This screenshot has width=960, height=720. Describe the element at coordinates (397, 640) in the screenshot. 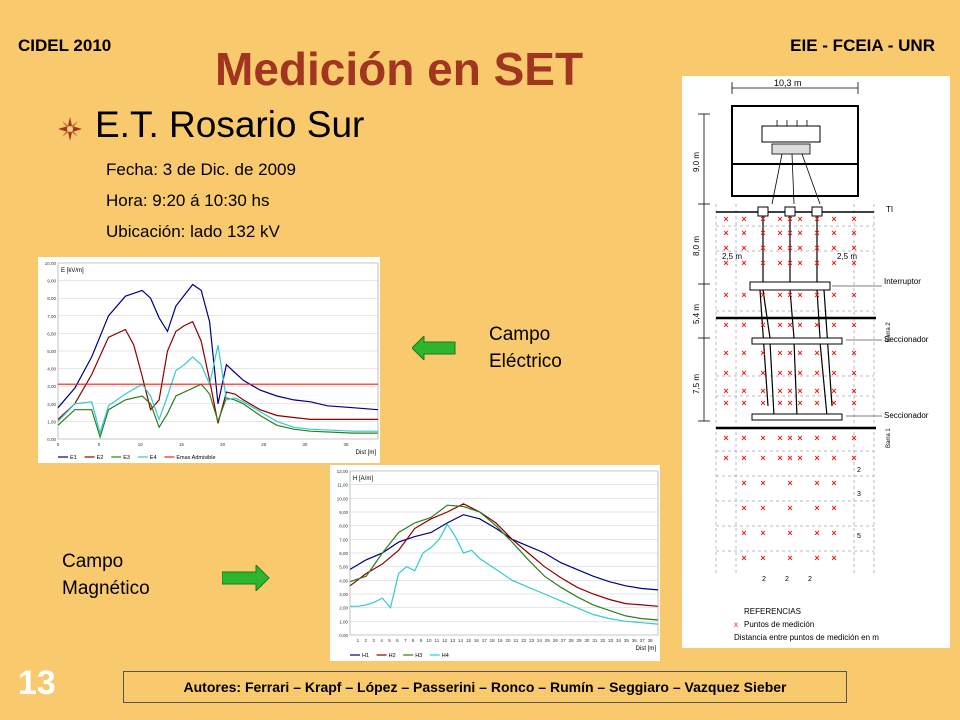

I see `h-chart-xtick-label: 6` at that location.